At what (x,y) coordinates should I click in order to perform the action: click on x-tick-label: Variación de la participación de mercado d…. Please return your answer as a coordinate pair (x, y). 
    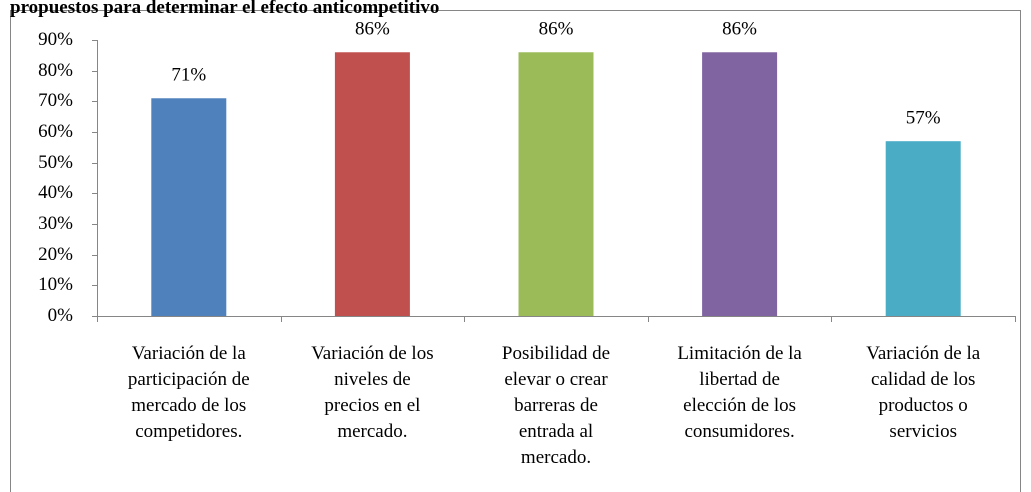
    Looking at the image, I should click on (189, 392).